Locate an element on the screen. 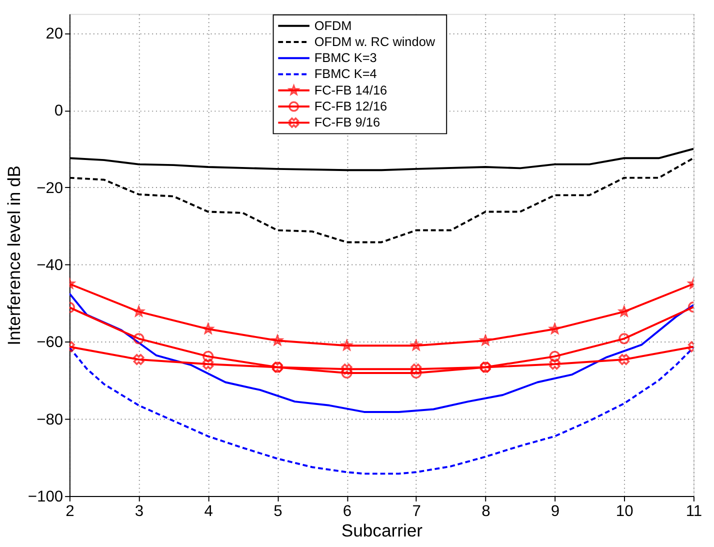  x-tick-label: 5 is located at coordinates (278, 511).